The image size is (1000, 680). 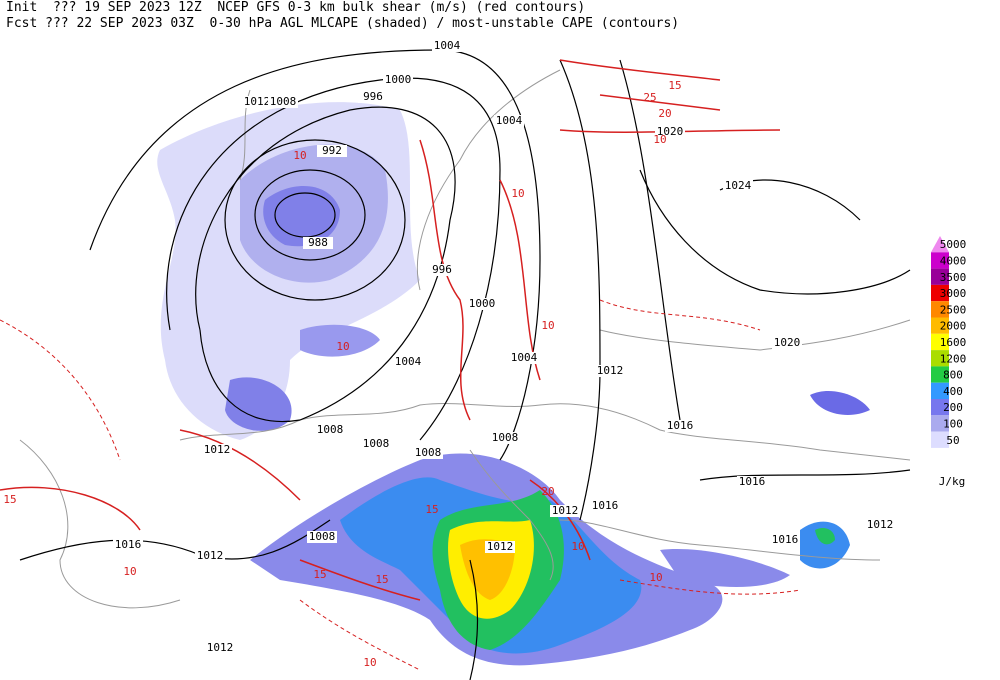 I want to click on legend-label: 1600, so click(x=953, y=342).